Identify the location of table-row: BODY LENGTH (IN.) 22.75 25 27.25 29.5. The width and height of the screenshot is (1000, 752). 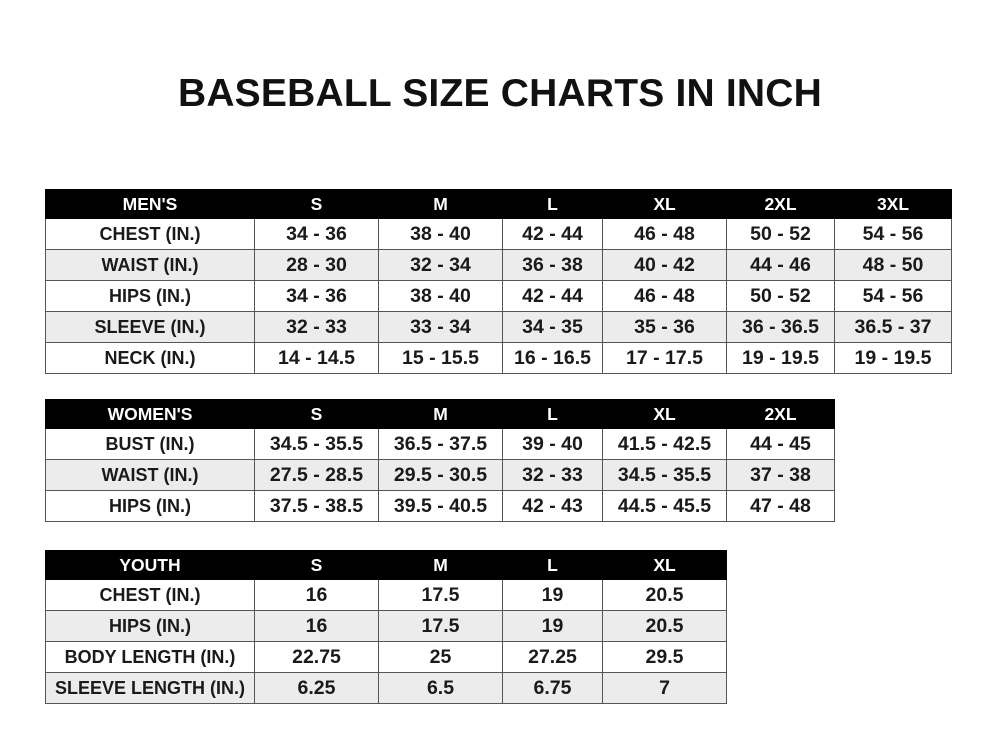
(386, 657).